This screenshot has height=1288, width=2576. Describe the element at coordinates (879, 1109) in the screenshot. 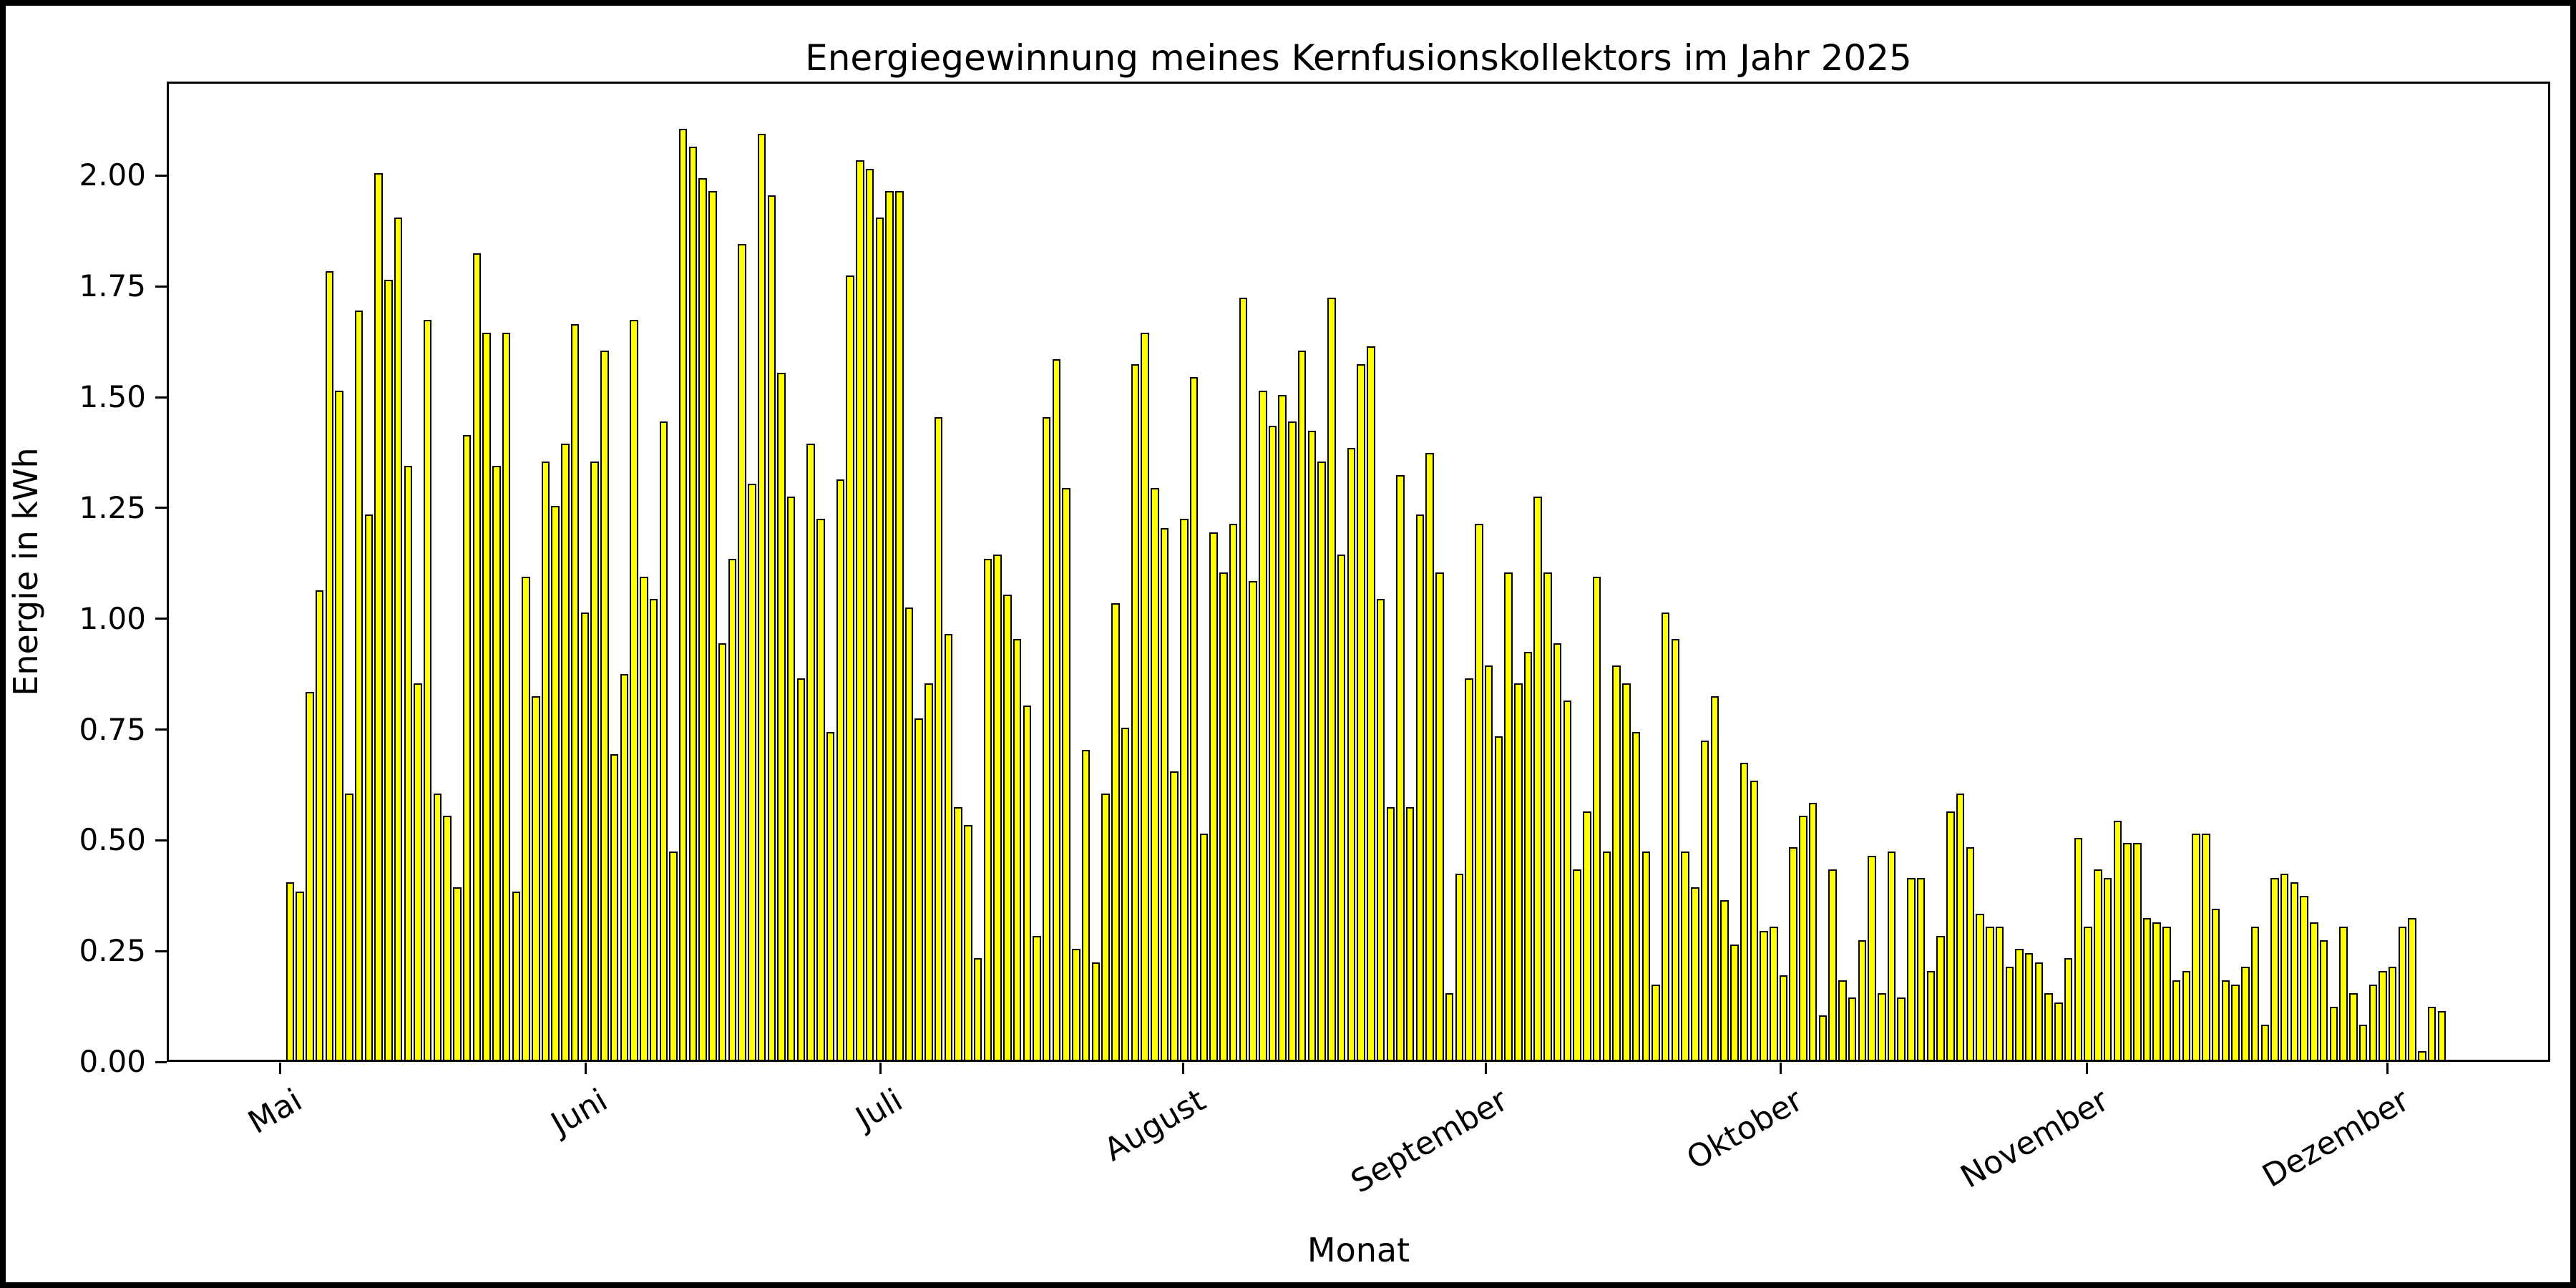

I see `x-tick-label-Juli: Juli` at that location.